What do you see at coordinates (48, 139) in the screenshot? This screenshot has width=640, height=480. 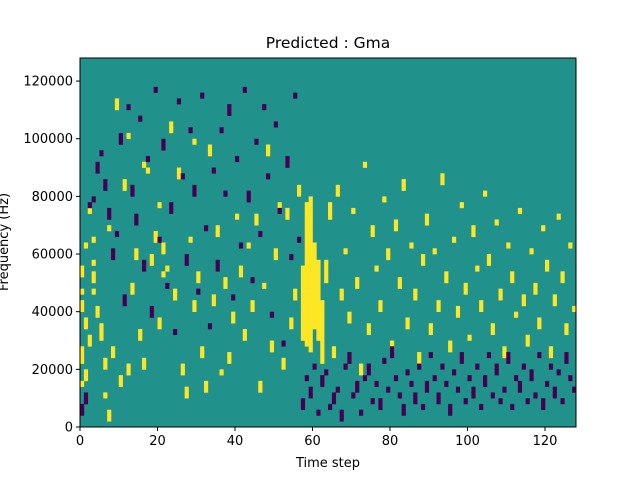 I see `y-tick-label: 100000` at bounding box center [48, 139].